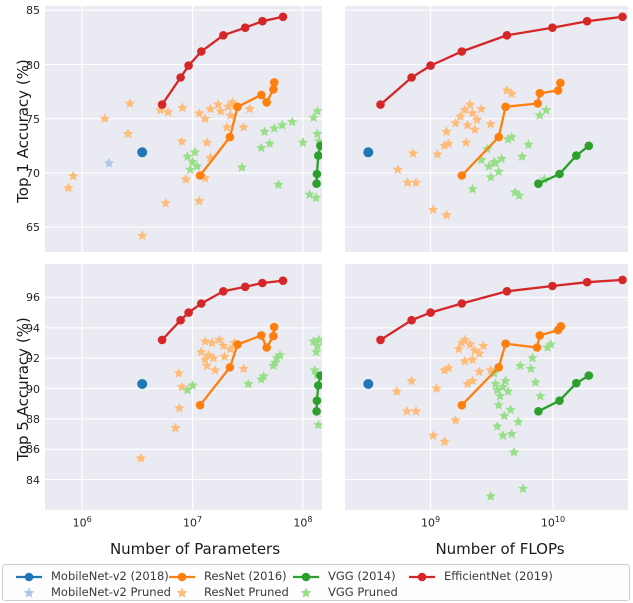 This screenshot has height=603, width=633. What do you see at coordinates (33, 173) in the screenshot?
I see `ytick-label: 70` at bounding box center [33, 173].